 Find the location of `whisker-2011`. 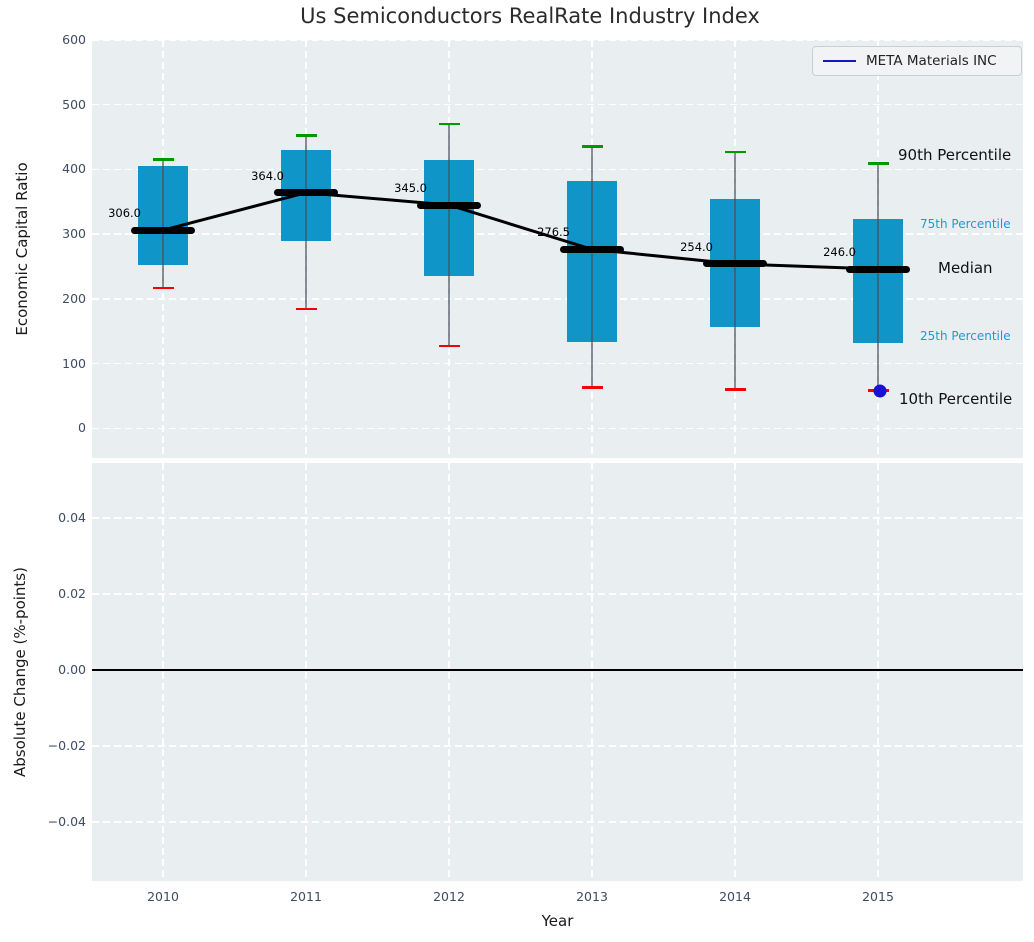

whisker-2011 is located at coordinates (306, 222).